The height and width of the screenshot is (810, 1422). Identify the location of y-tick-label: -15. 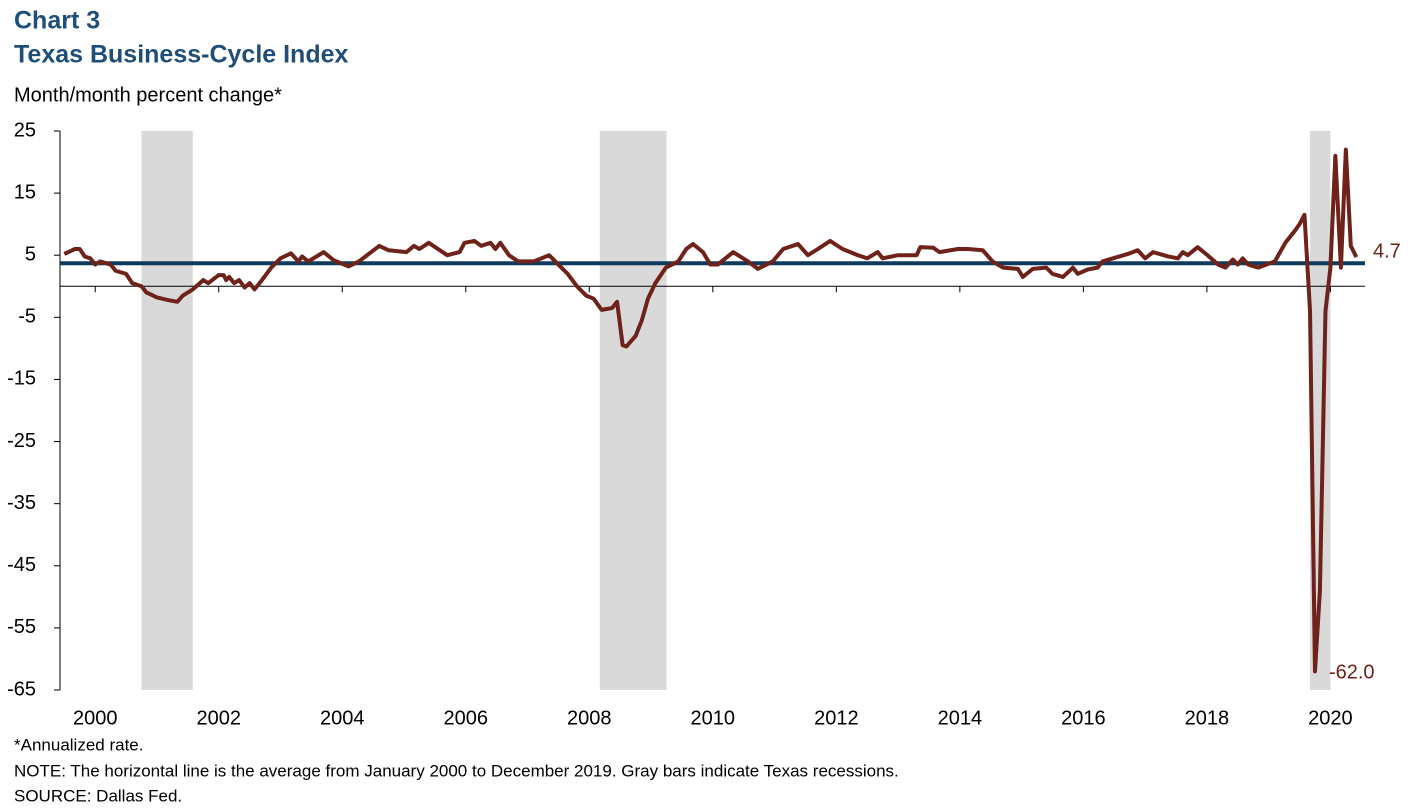
(21, 379).